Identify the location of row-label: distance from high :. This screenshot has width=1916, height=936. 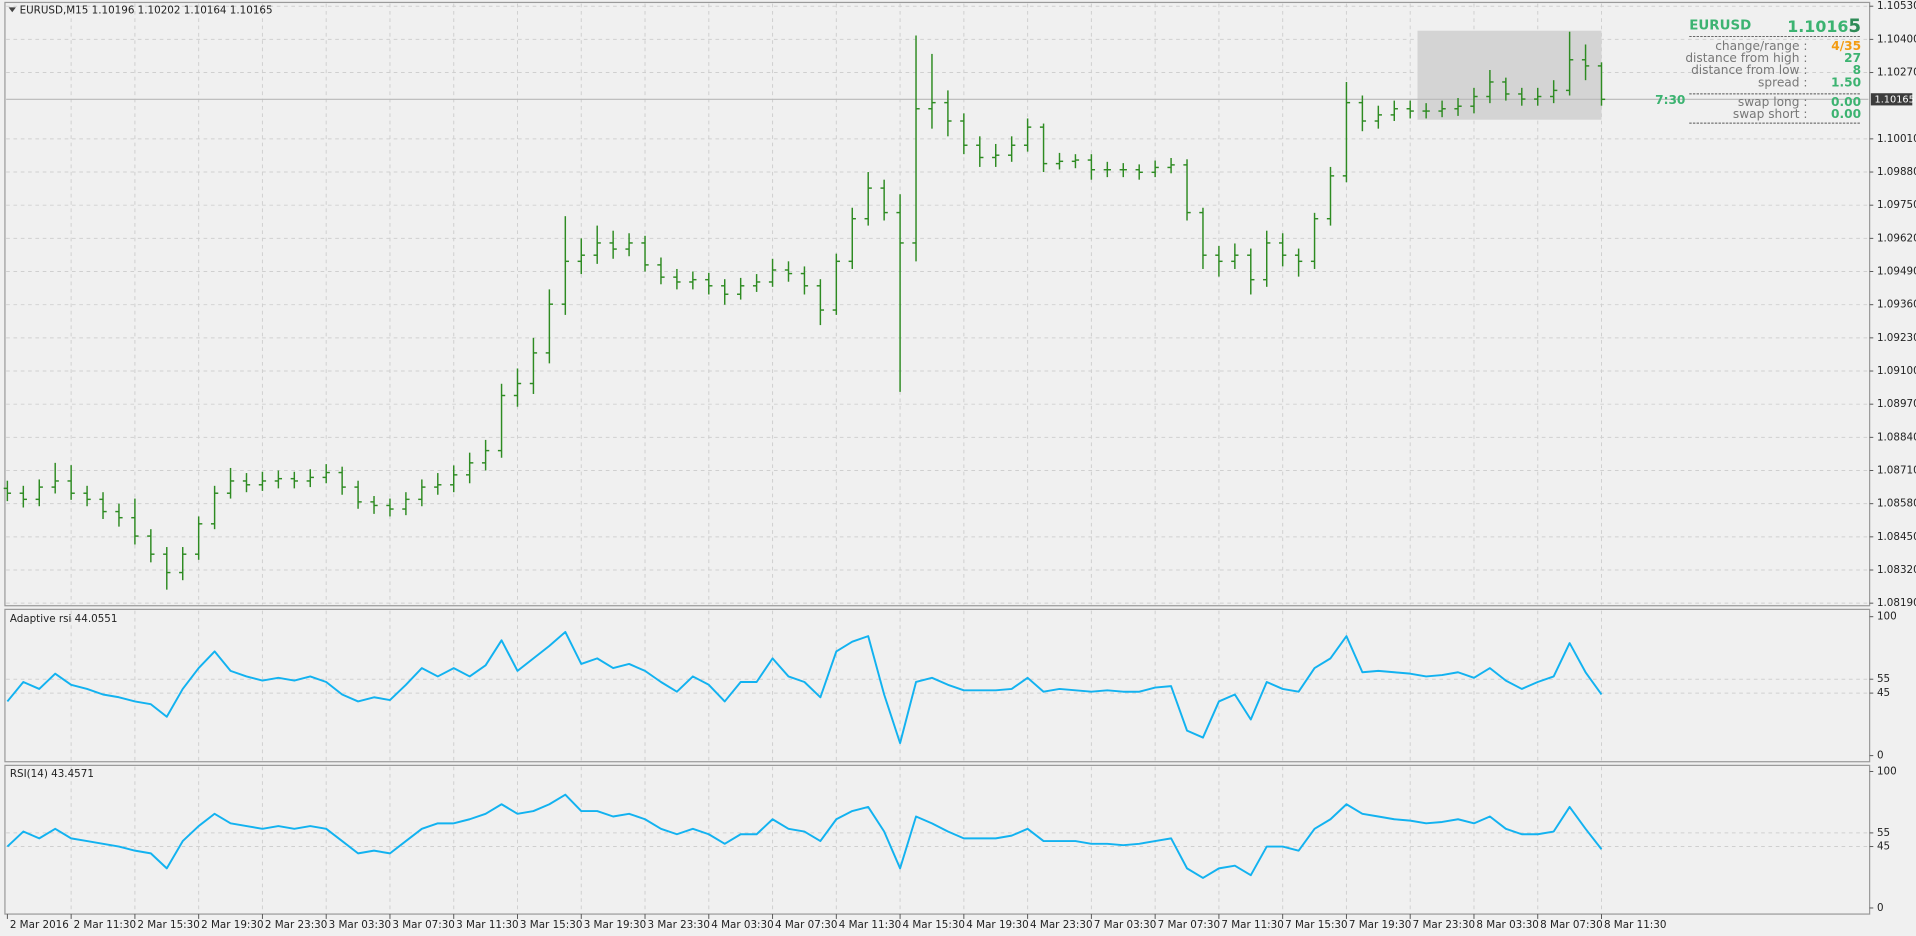
(1746, 58).